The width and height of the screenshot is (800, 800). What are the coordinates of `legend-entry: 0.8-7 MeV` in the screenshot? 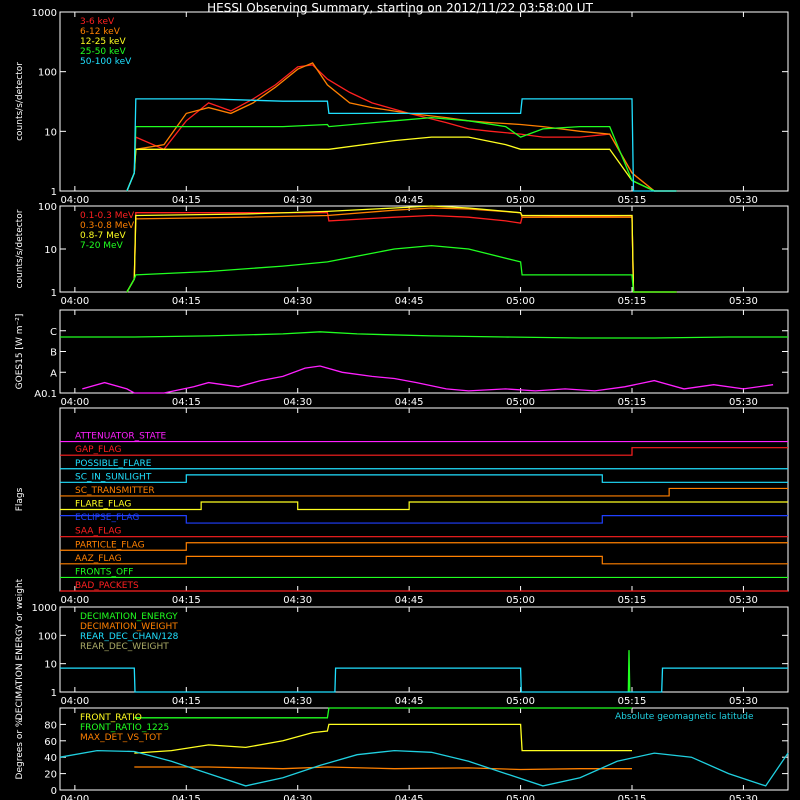 It's located at (103, 236).